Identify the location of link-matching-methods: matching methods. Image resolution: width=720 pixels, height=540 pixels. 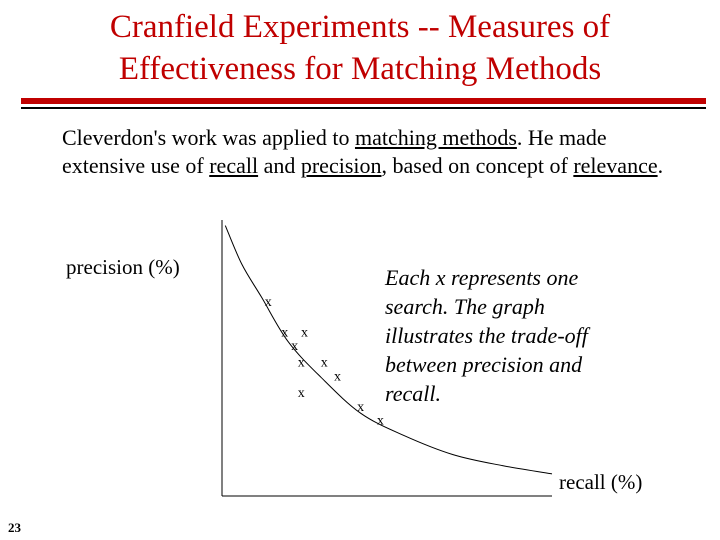
(435, 137).